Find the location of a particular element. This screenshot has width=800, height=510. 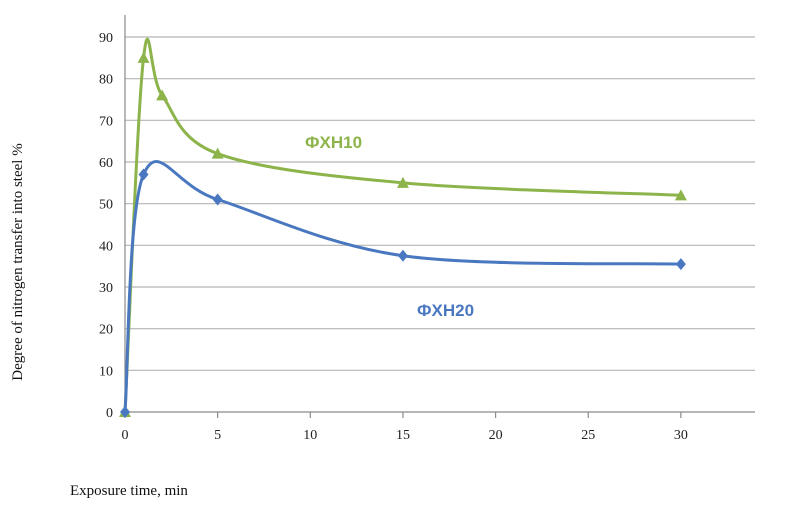

x-tick-labels: 0 5 10 15 20 25 30 is located at coordinates (405, 435).